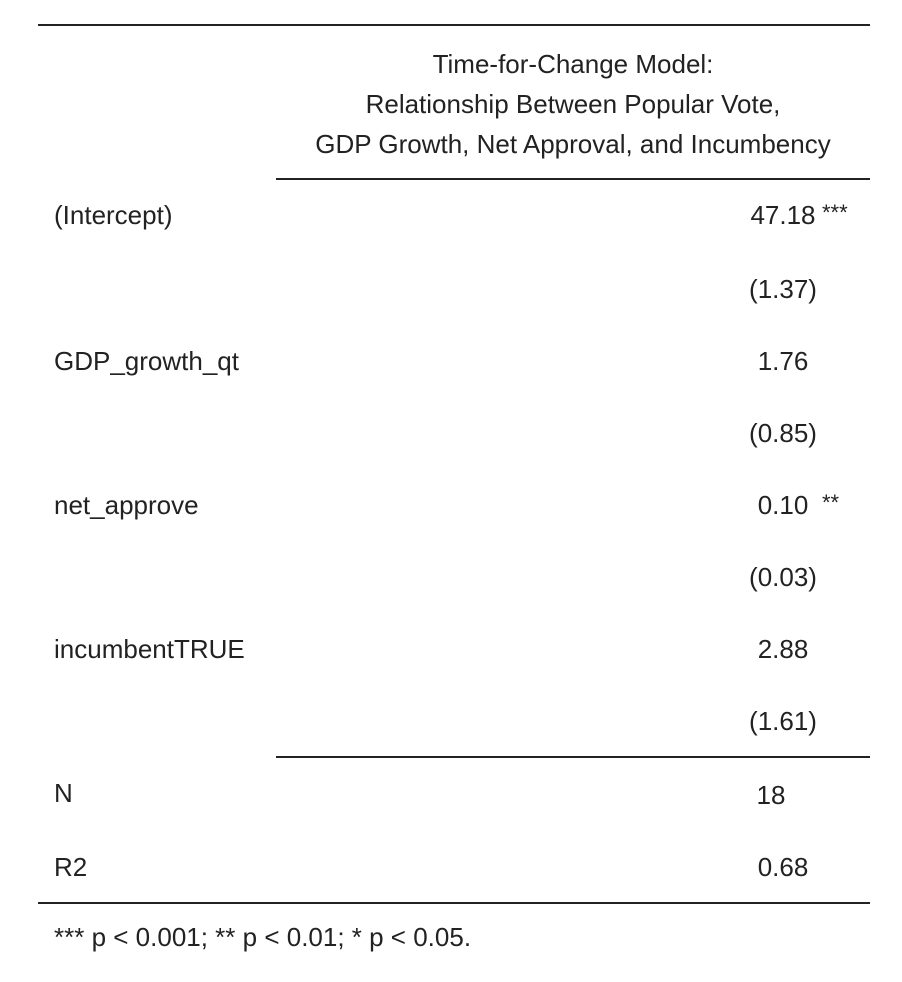 The height and width of the screenshot is (982, 902). Describe the element at coordinates (783, 289) in the screenshot. I see `se-value: (1.37)` at that location.